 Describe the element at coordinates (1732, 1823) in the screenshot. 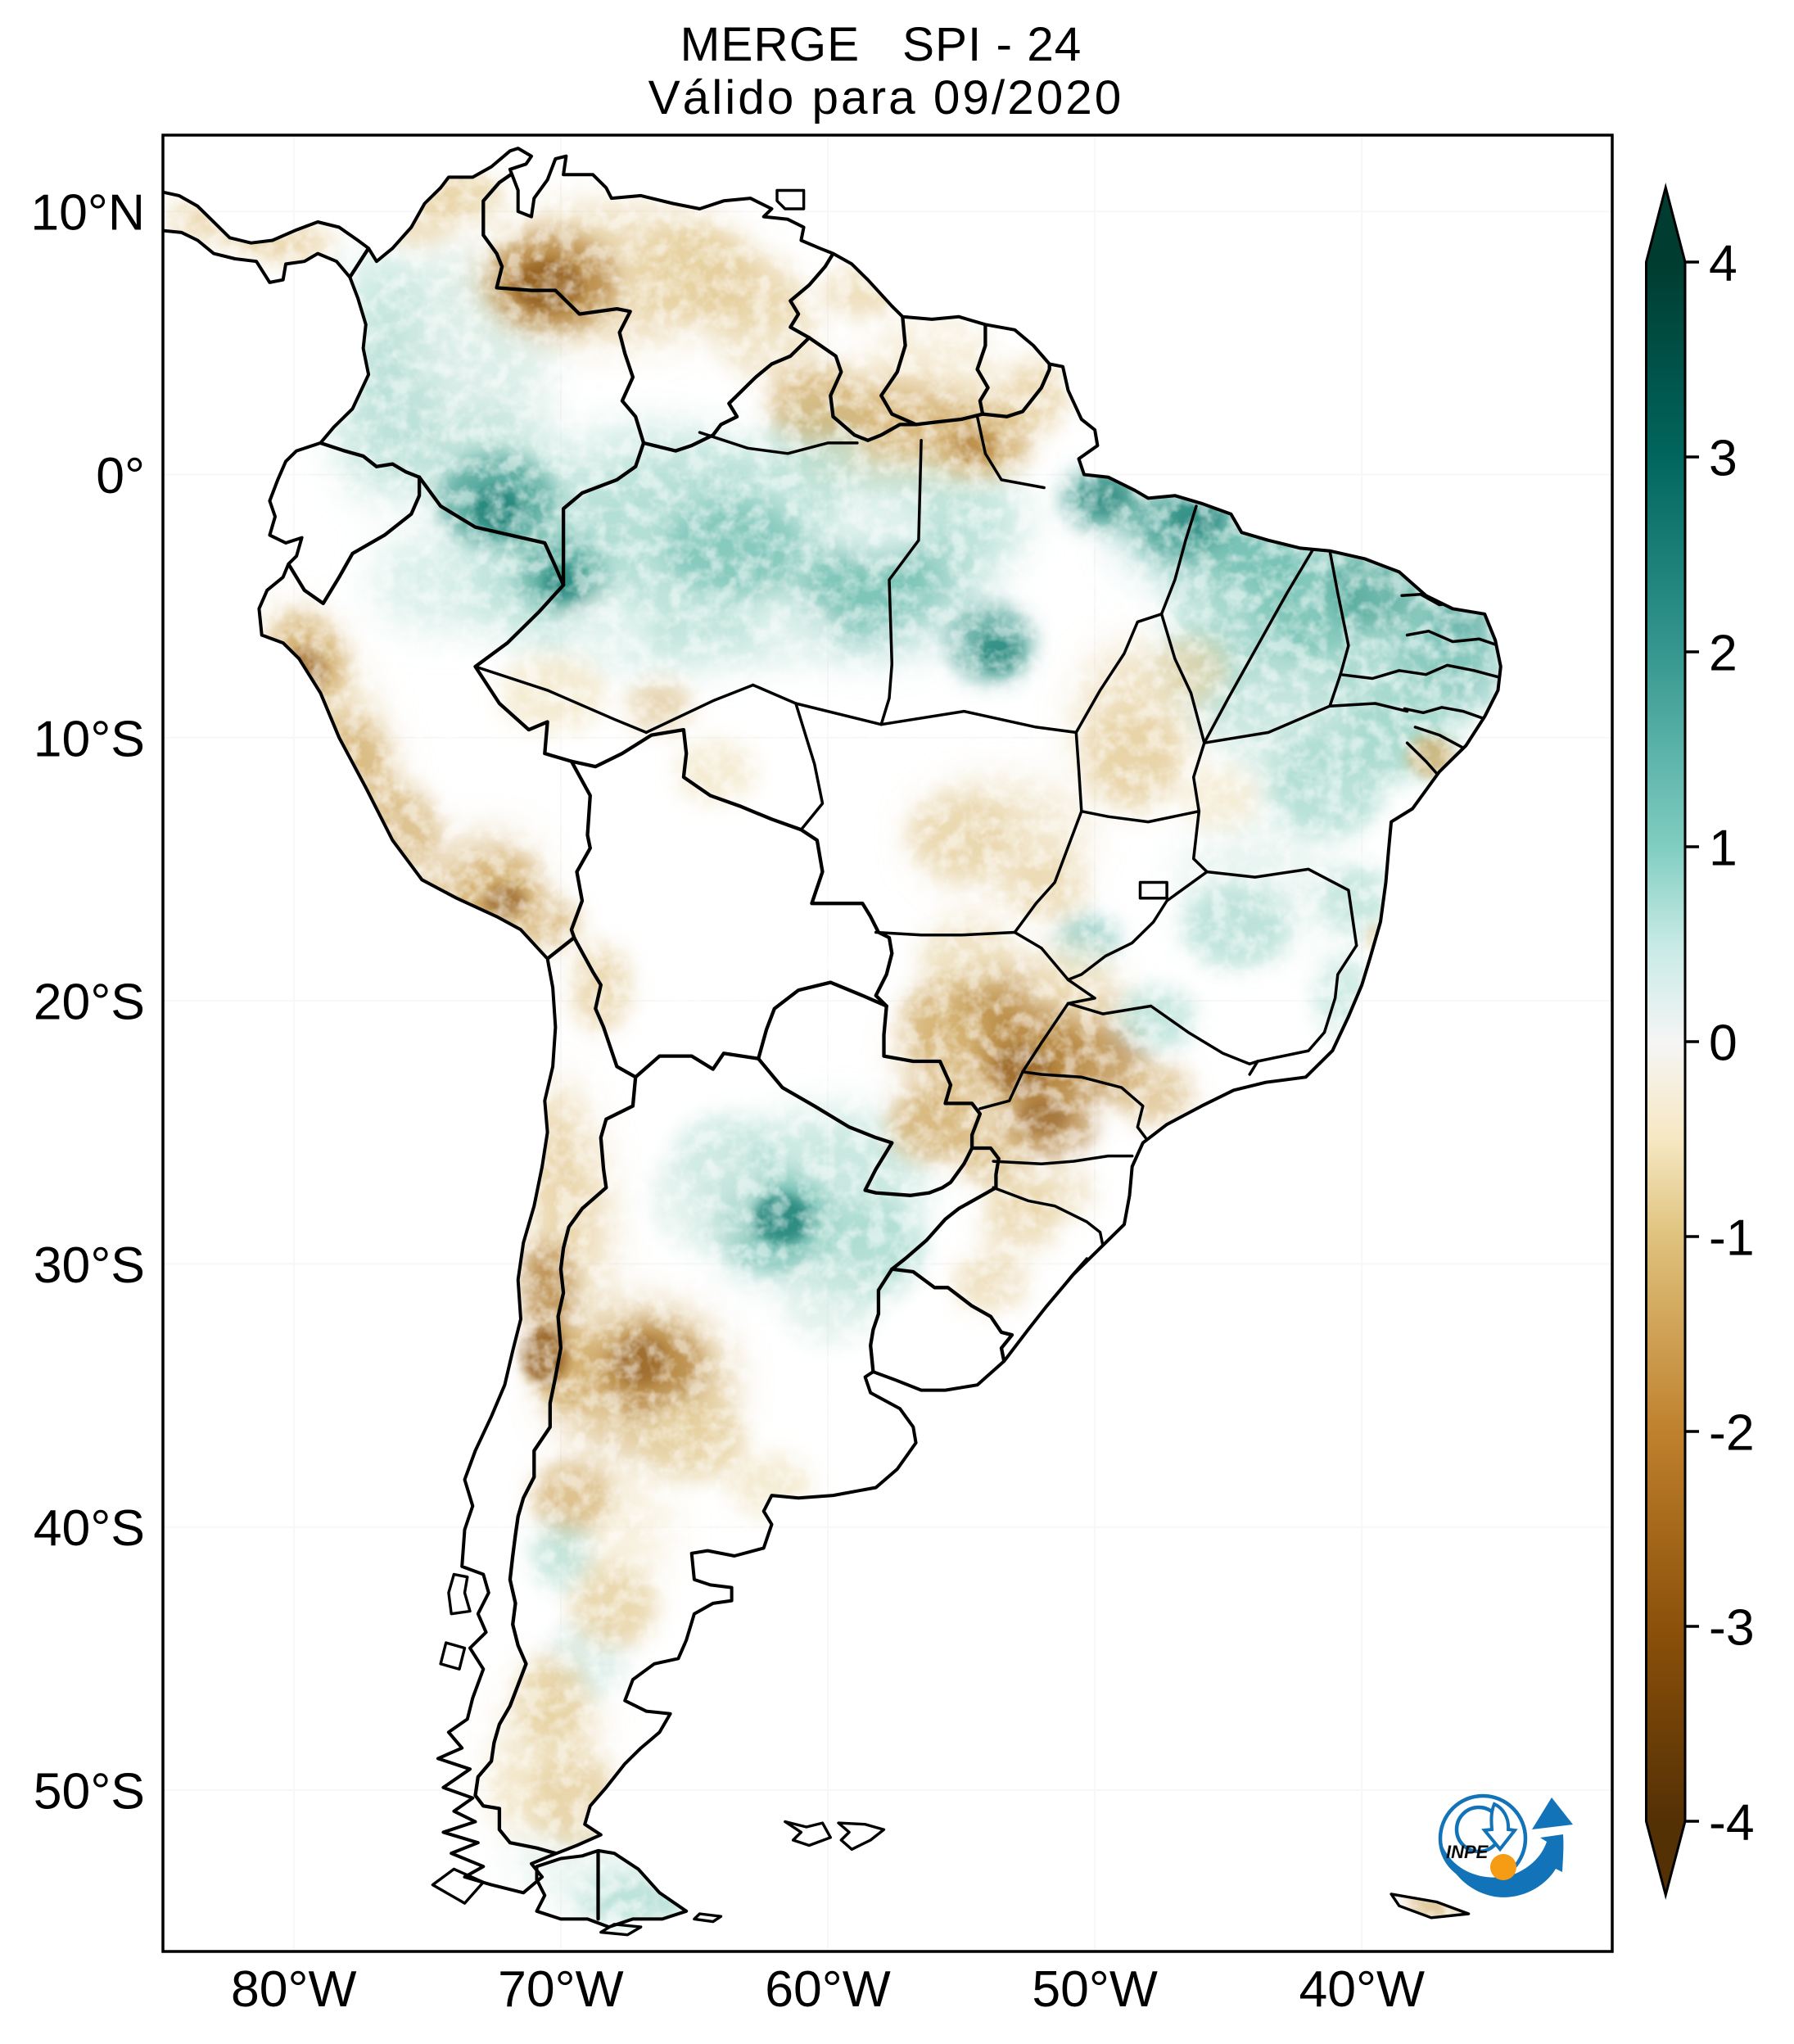

I see `svg-text: -4` at that location.